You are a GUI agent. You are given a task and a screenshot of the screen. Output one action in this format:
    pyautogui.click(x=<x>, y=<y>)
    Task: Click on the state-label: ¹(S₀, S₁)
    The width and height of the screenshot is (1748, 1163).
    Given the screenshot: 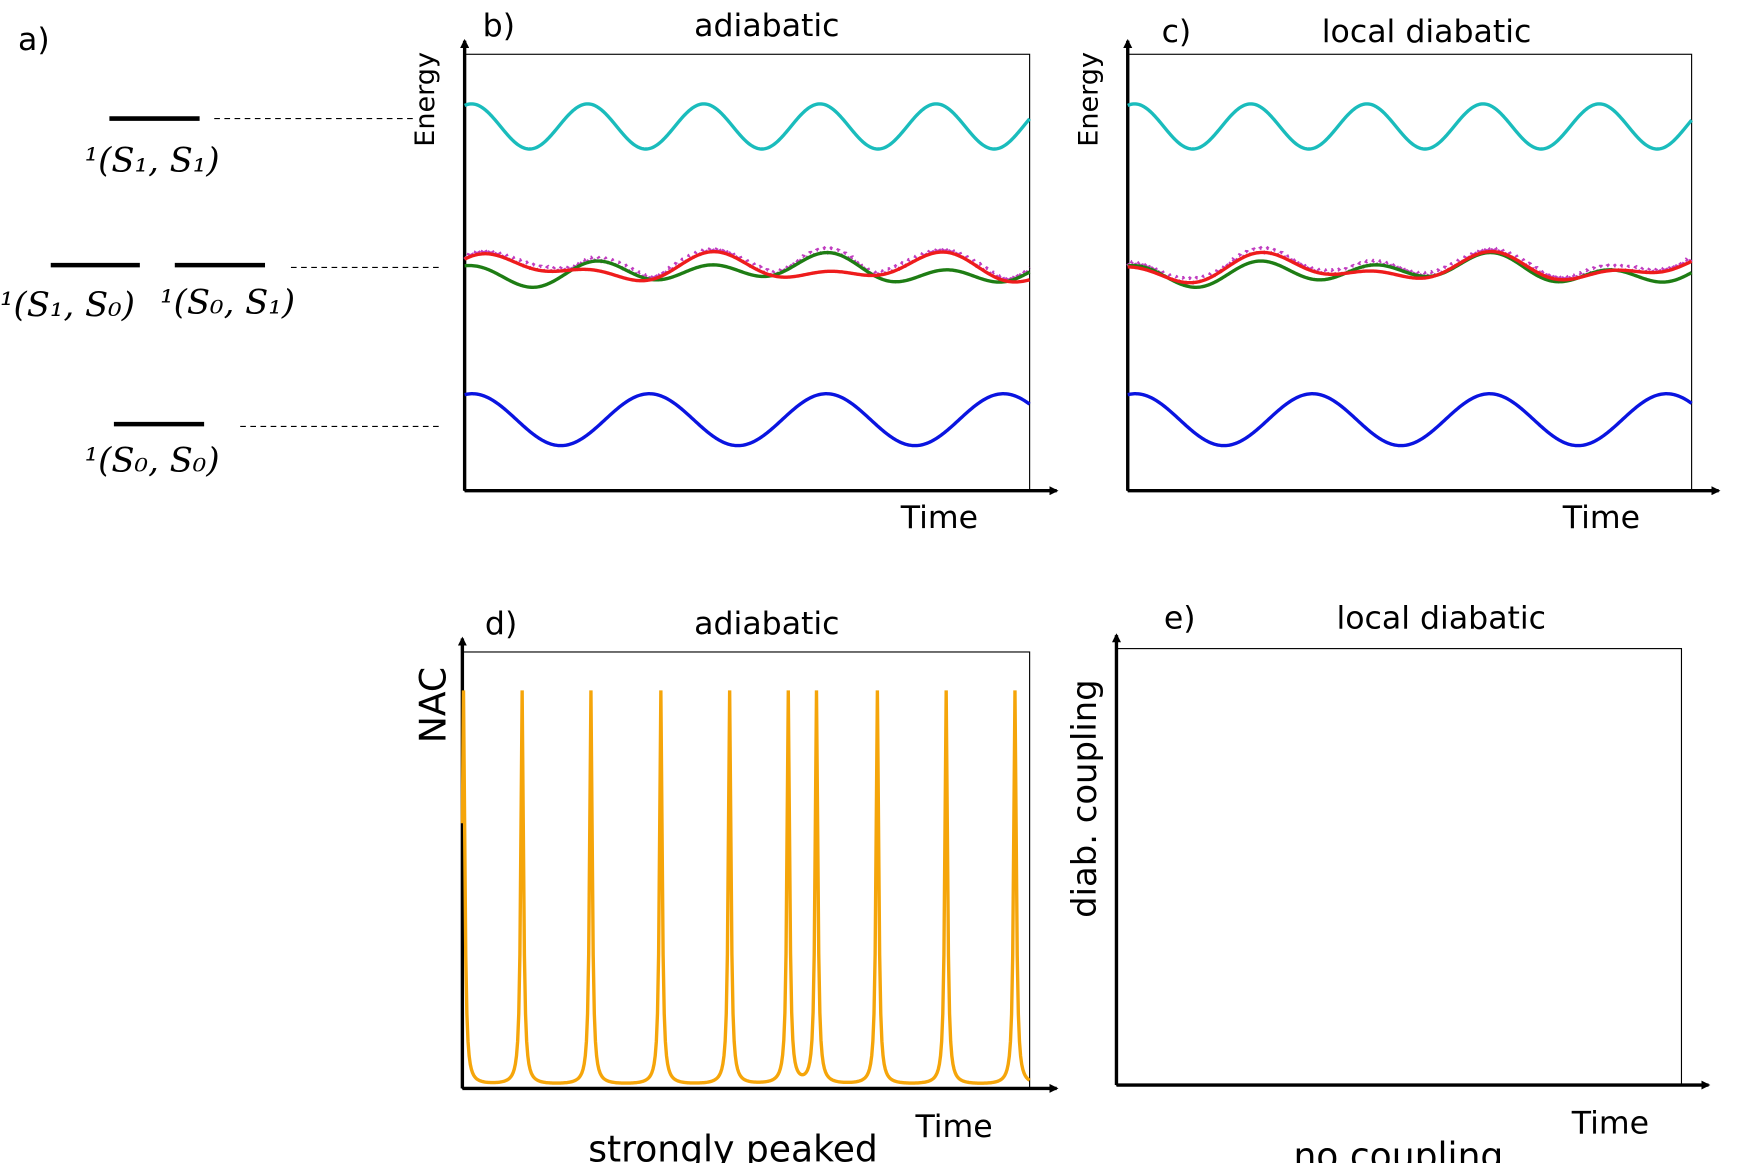 What is the action you would take?
    pyautogui.click(x=227, y=302)
    